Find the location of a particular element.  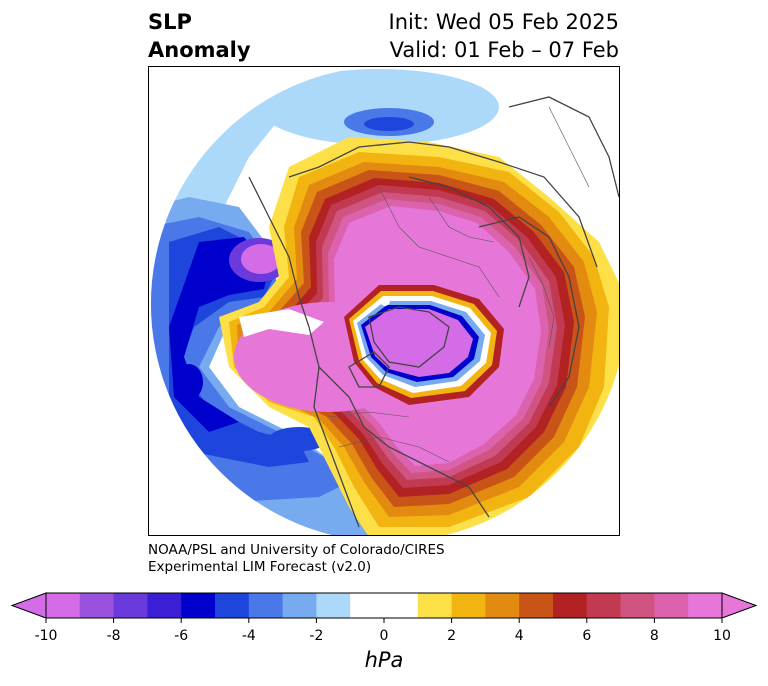

title-block-left: SLP Anomaly is located at coordinates (199, 36).